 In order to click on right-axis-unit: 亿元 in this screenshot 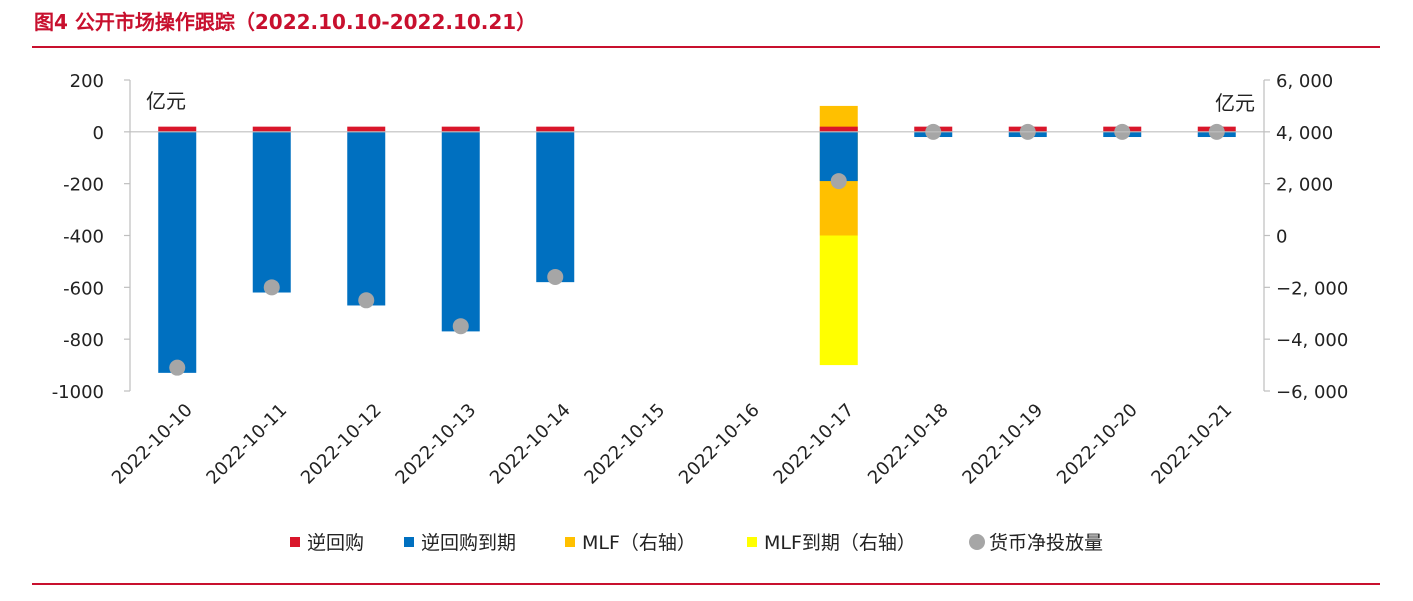, I will do `click(1235, 103)`.